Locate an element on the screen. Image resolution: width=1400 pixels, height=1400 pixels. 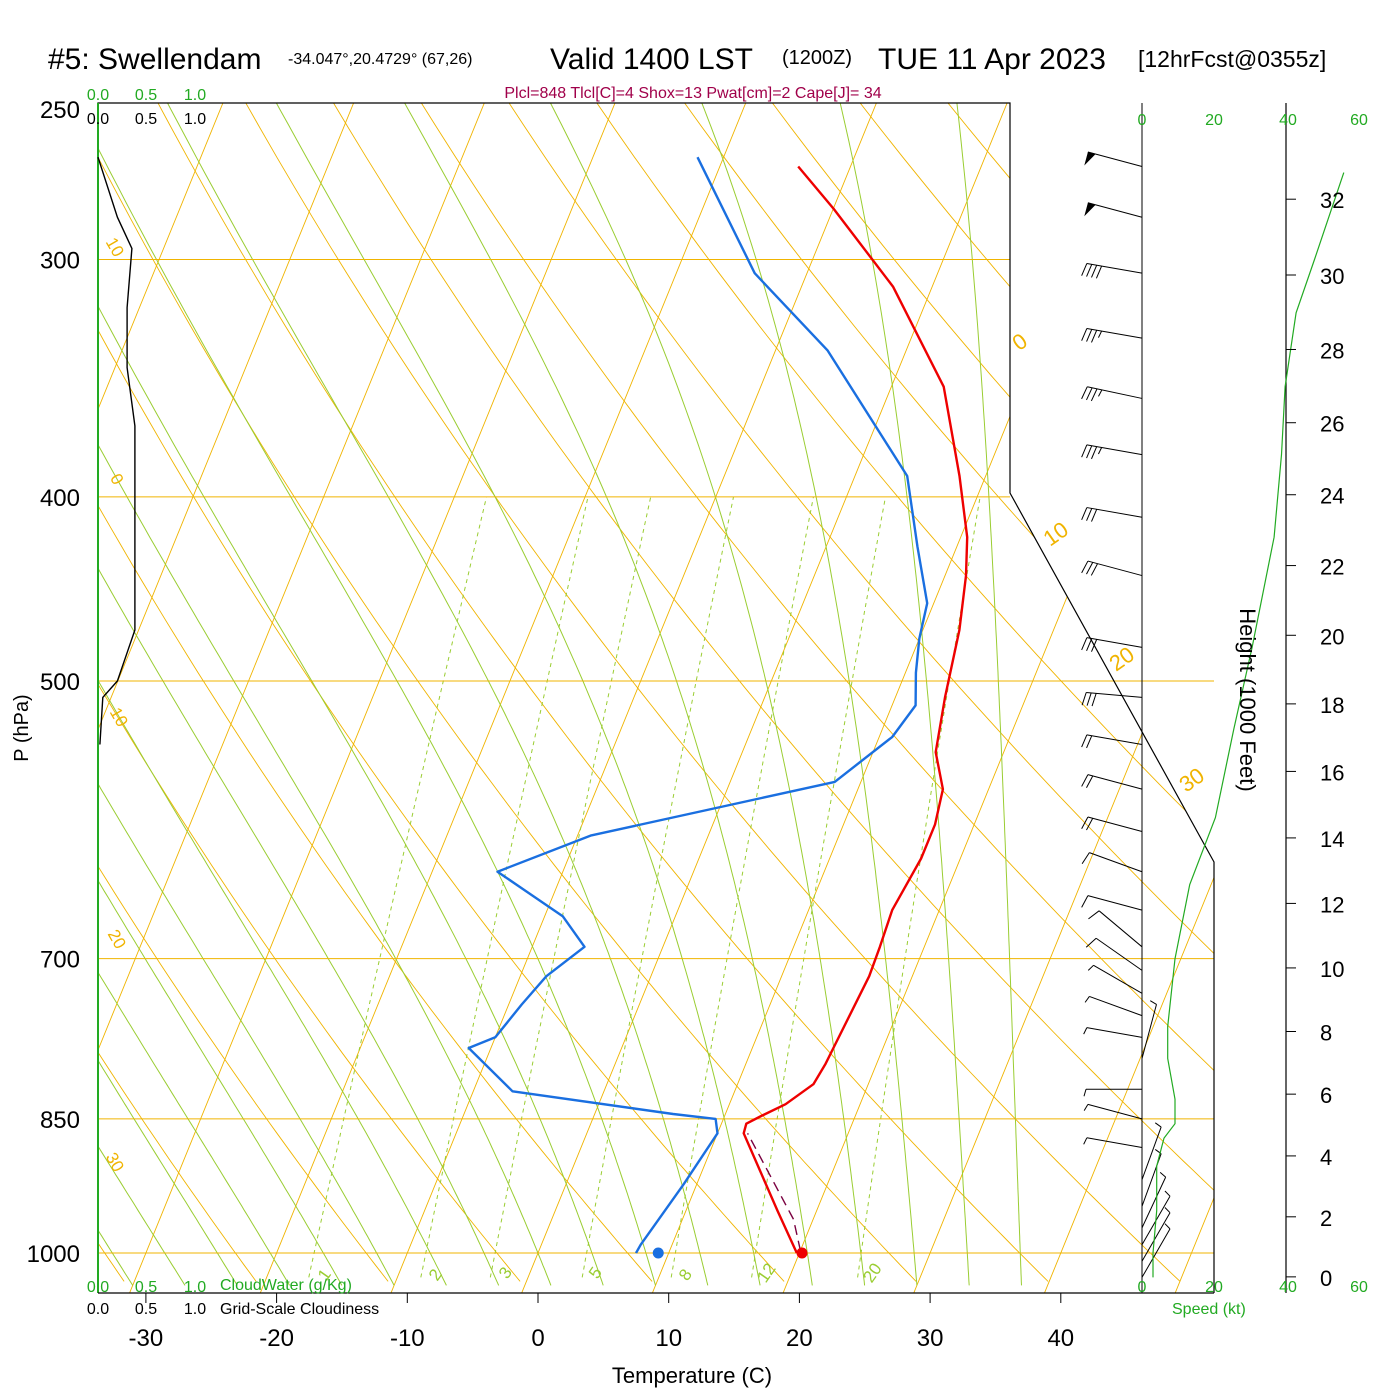
wind-barbs is located at coordinates (1126, 714).